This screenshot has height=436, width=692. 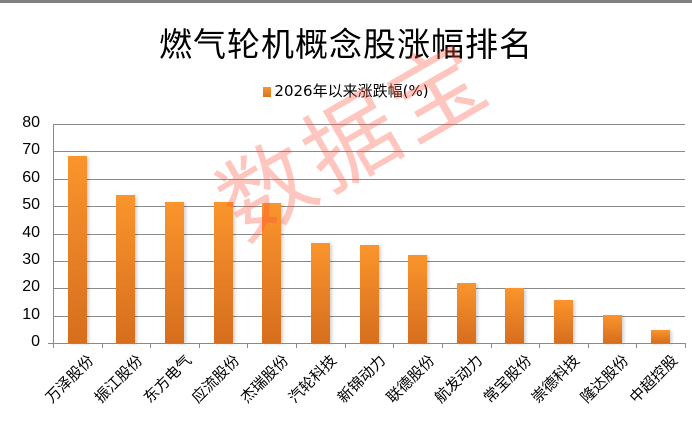 I want to click on x-category-label: 隆达股份, so click(x=605, y=379).